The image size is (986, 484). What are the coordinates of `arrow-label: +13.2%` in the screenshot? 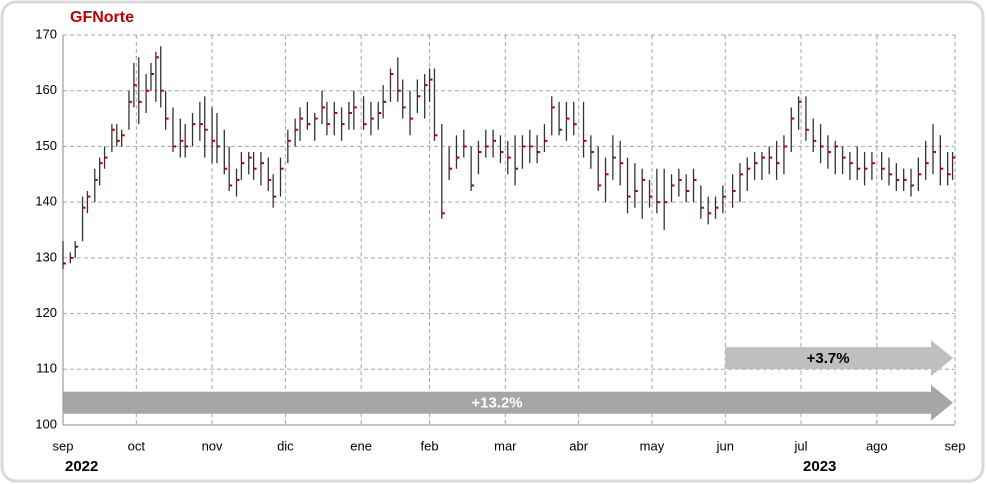 It's located at (496, 403).